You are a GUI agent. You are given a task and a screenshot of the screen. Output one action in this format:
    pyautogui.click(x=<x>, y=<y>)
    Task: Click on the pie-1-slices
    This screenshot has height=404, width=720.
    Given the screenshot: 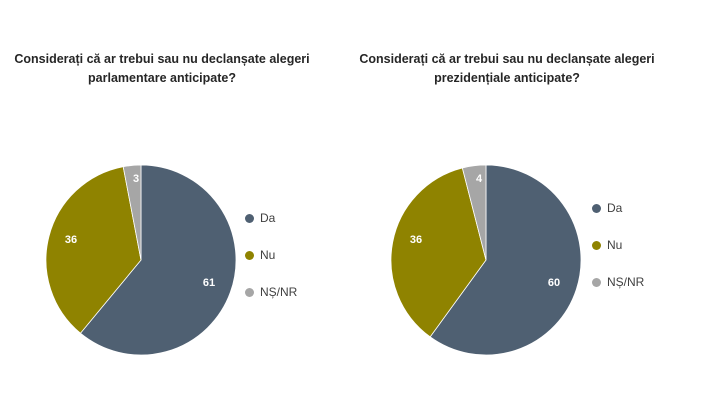 What is the action you would take?
    pyautogui.click(x=141, y=260)
    